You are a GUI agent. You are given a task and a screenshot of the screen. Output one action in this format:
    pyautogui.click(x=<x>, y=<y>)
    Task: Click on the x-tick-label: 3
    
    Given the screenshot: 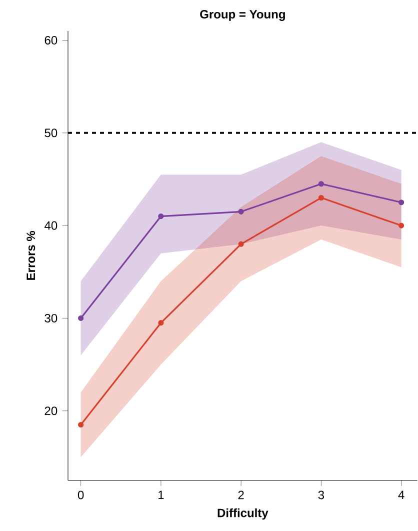 What is the action you would take?
    pyautogui.click(x=321, y=495)
    